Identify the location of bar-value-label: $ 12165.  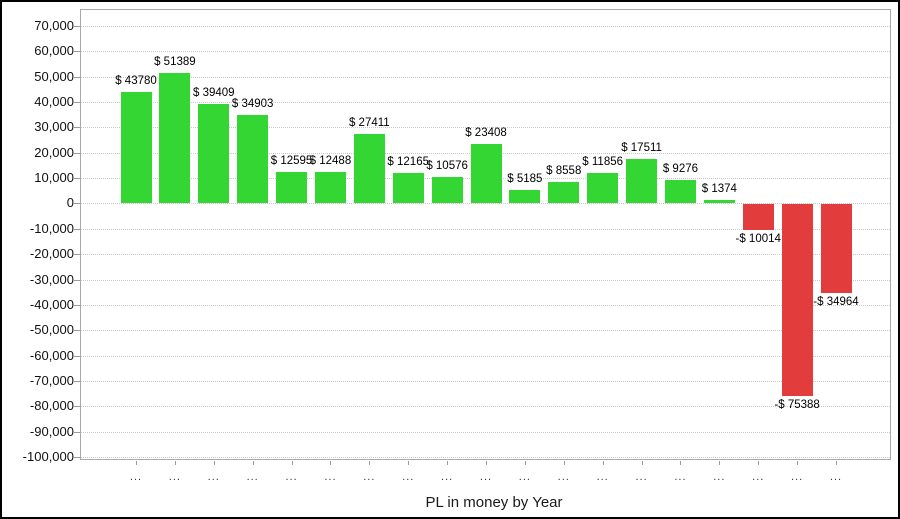
(408, 161).